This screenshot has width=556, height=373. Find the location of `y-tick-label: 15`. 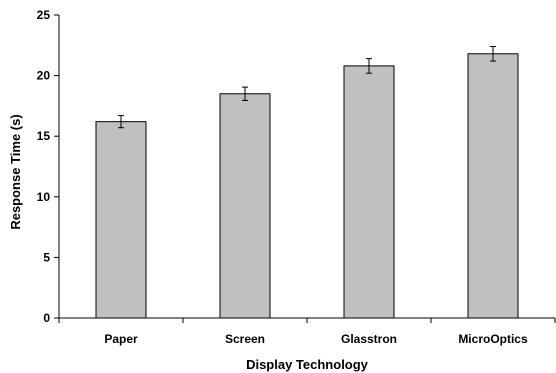

y-tick-label: 15 is located at coordinates (44, 136).